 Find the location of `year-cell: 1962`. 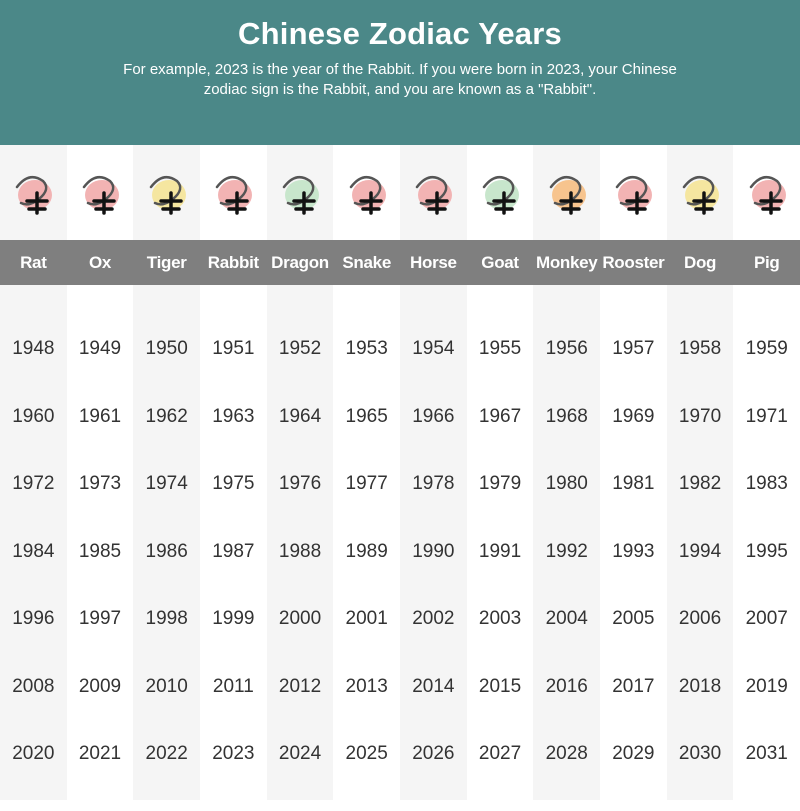

year-cell: 1962 is located at coordinates (166, 416).